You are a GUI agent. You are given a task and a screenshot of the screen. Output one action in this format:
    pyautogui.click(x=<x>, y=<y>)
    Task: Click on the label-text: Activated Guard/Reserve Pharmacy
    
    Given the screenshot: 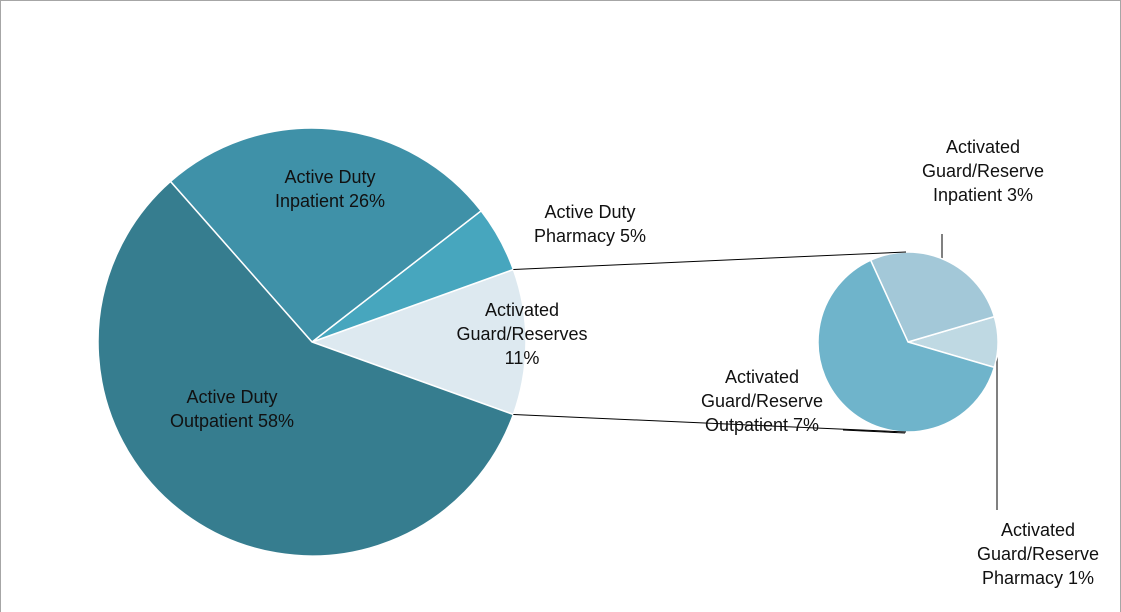 What is the action you would take?
    pyautogui.click(x=1038, y=554)
    